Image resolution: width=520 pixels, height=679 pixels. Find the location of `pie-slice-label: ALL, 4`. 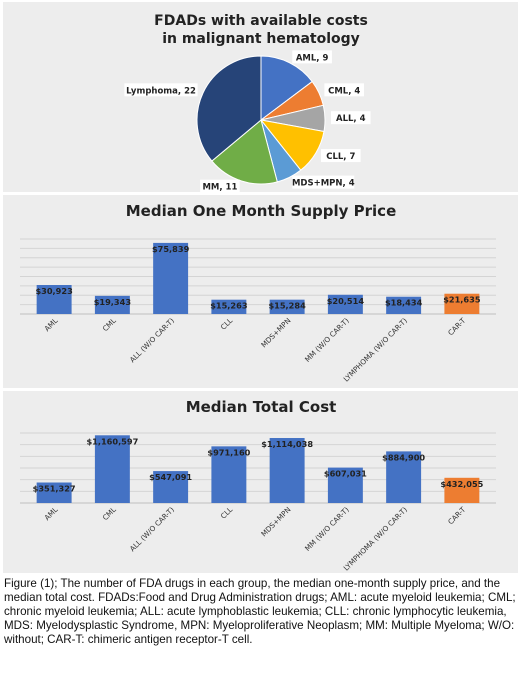

pie-slice-label: ALL, 4 is located at coordinates (351, 119).